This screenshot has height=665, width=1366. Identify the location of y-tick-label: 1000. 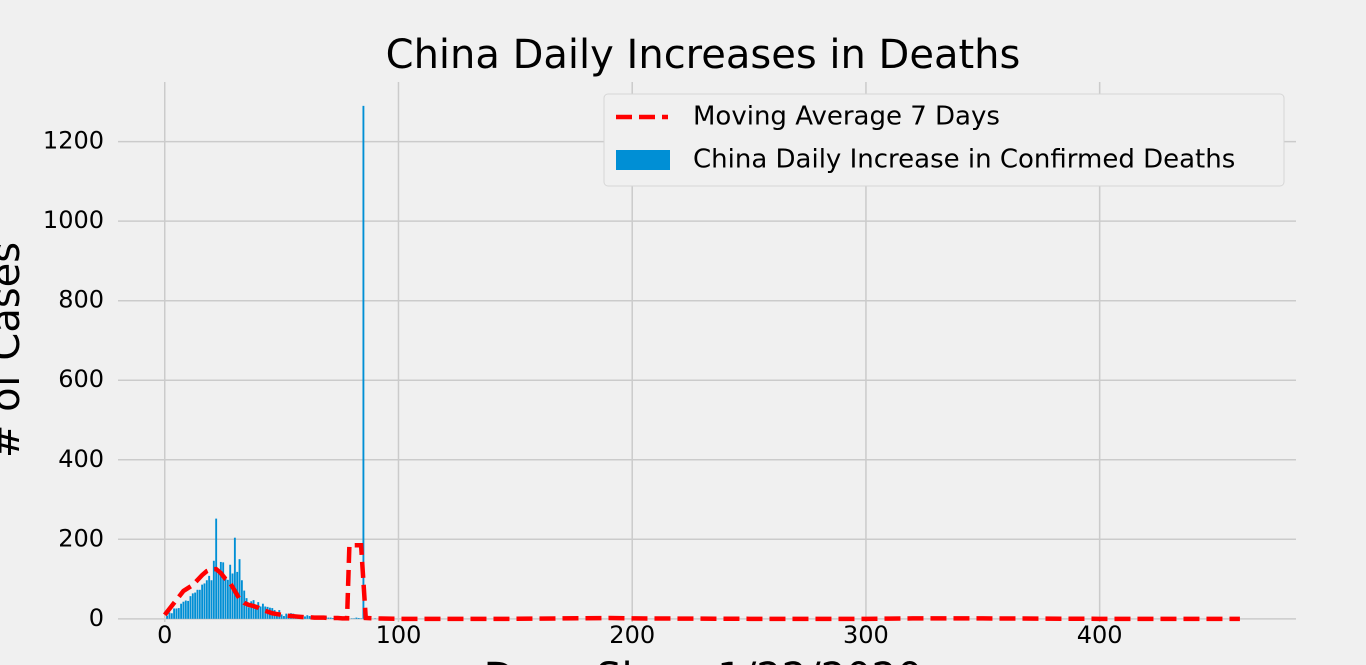
(73, 220).